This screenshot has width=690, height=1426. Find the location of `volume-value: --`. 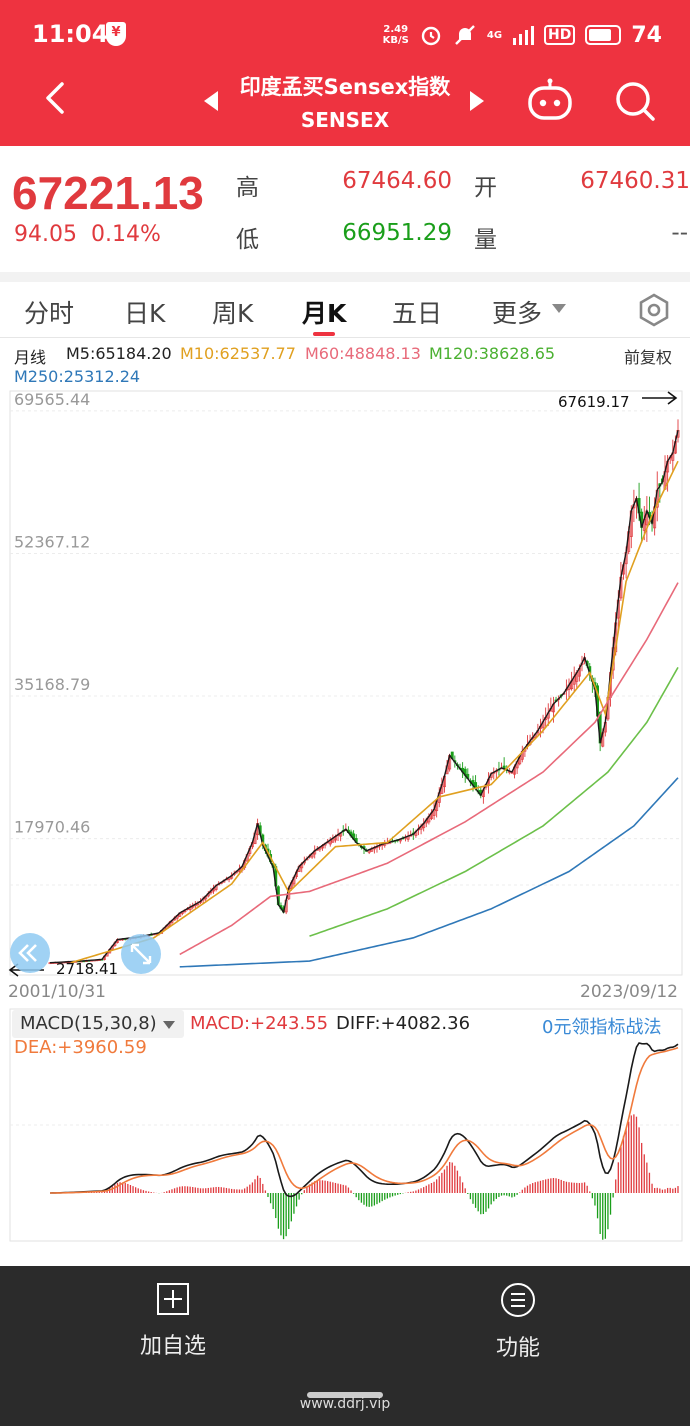

volume-value: -- is located at coordinates (679, 233).